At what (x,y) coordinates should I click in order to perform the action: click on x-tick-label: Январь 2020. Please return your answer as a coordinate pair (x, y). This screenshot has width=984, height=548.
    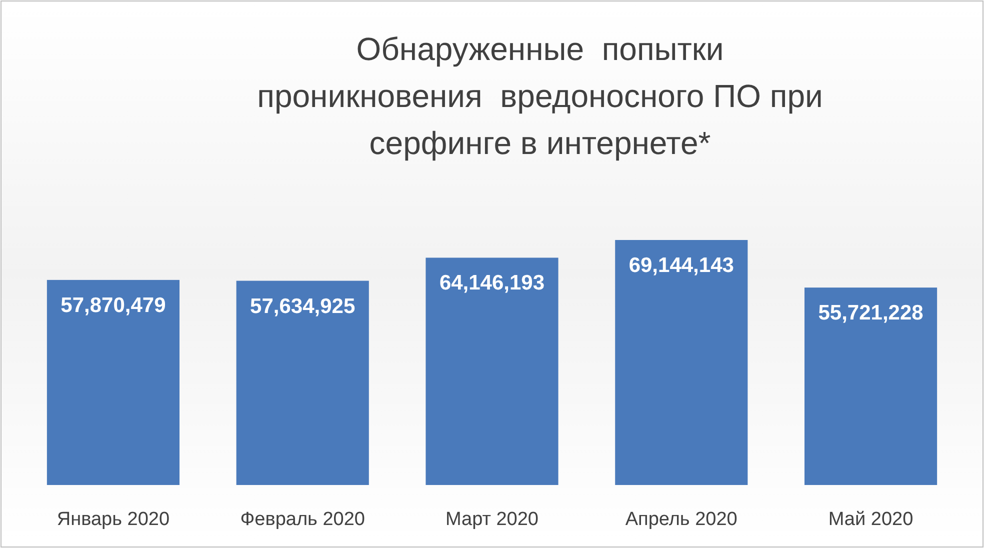
    Looking at the image, I should click on (113, 519).